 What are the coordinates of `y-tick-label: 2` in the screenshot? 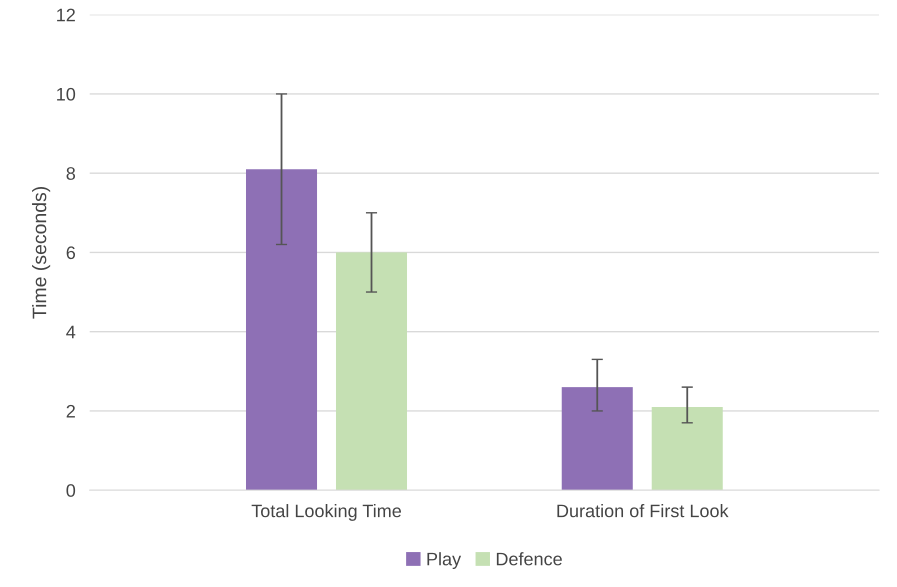 It's located at (70, 411).